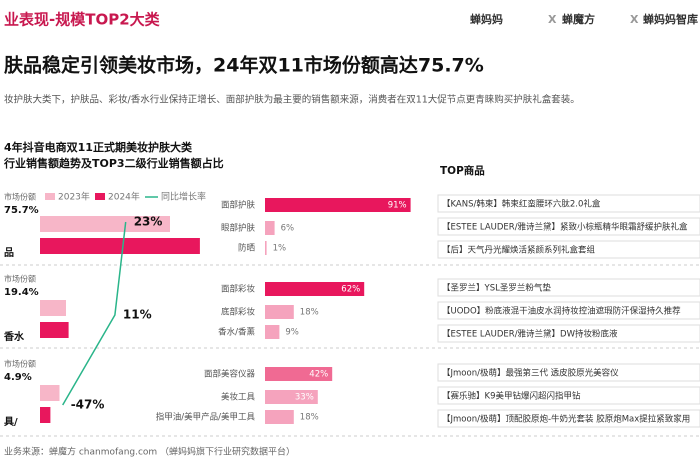 The width and height of the screenshot is (700, 470). Describe the element at coordinates (521, 204) in the screenshot. I see `product: 【KANS/韩束】韩束红蛮腰环六肽2.0礼盒` at that location.